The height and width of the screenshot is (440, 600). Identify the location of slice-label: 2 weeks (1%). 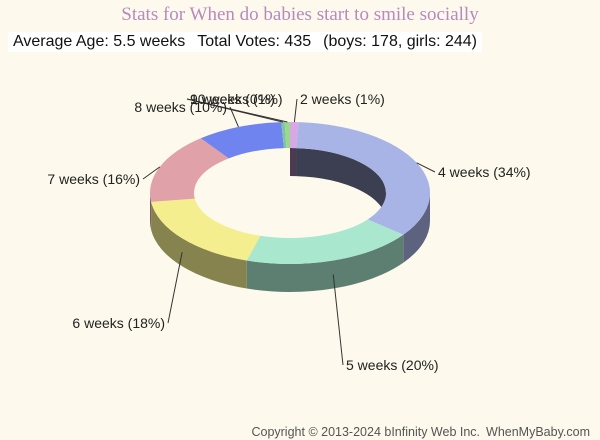
(342, 99).